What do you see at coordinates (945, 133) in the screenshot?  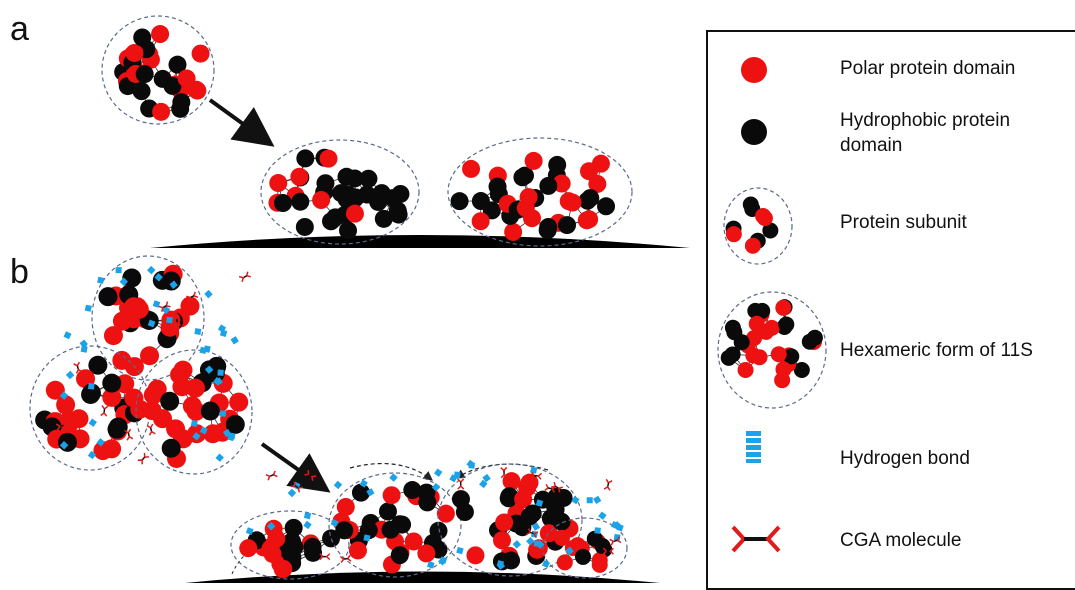 I see `legend-label-hydrophobic: Hydrophobic protein domain` at bounding box center [945, 133].